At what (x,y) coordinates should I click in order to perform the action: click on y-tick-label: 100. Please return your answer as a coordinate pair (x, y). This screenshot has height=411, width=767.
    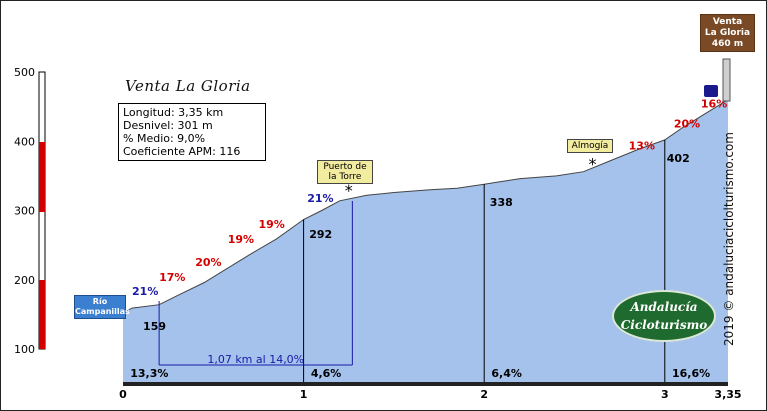
    Looking at the image, I should click on (24, 349).